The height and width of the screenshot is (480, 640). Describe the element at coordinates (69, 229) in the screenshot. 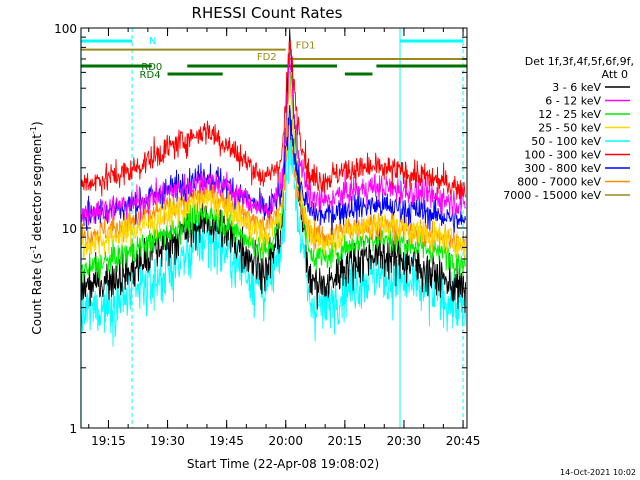

I see `y-tick-label: 10` at that location.